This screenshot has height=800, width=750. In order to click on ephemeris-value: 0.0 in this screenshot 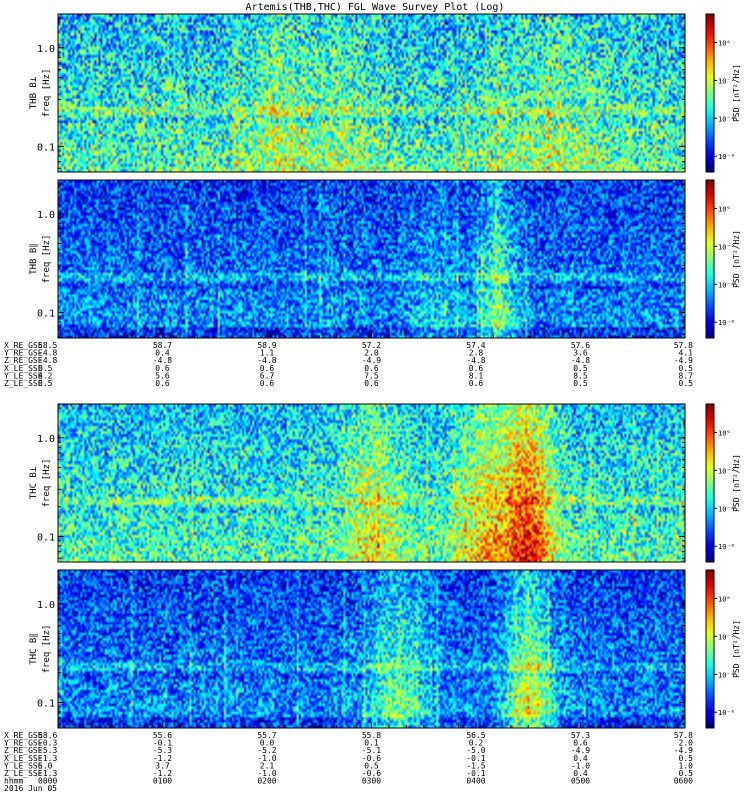, I will do `click(267, 743)`.